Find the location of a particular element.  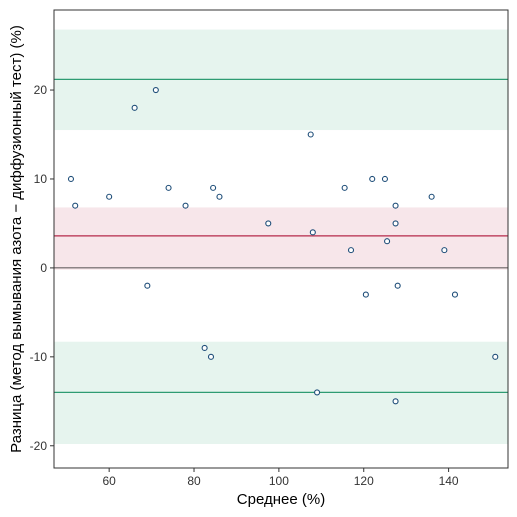

x-tick-label-120: 120 is located at coordinates (364, 481).